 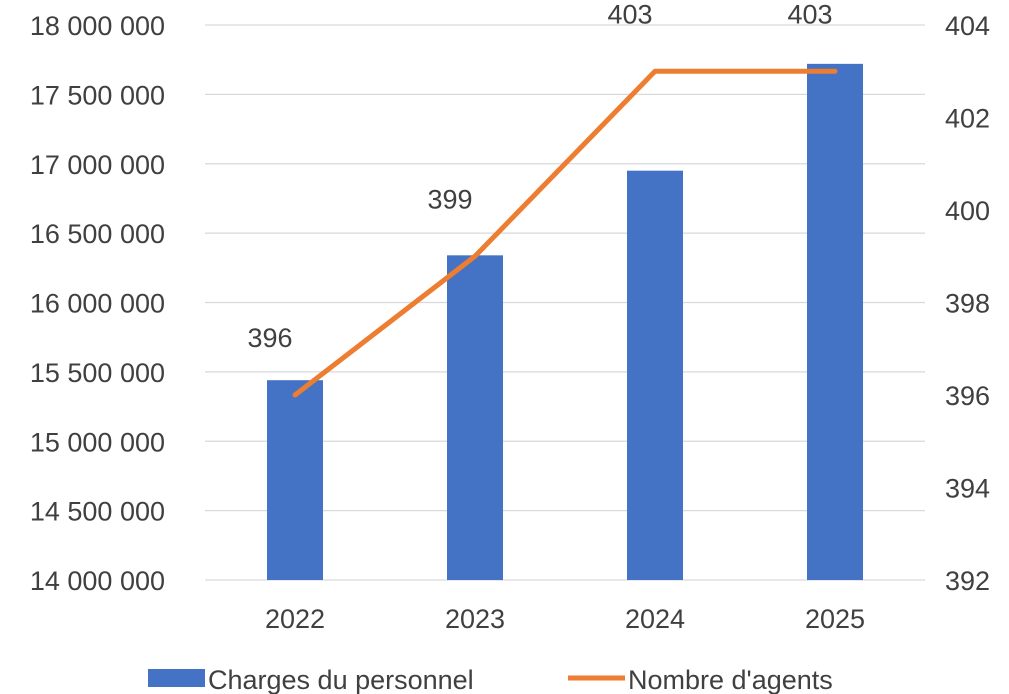 What do you see at coordinates (269, 338) in the screenshot?
I see `data-label: 396` at bounding box center [269, 338].